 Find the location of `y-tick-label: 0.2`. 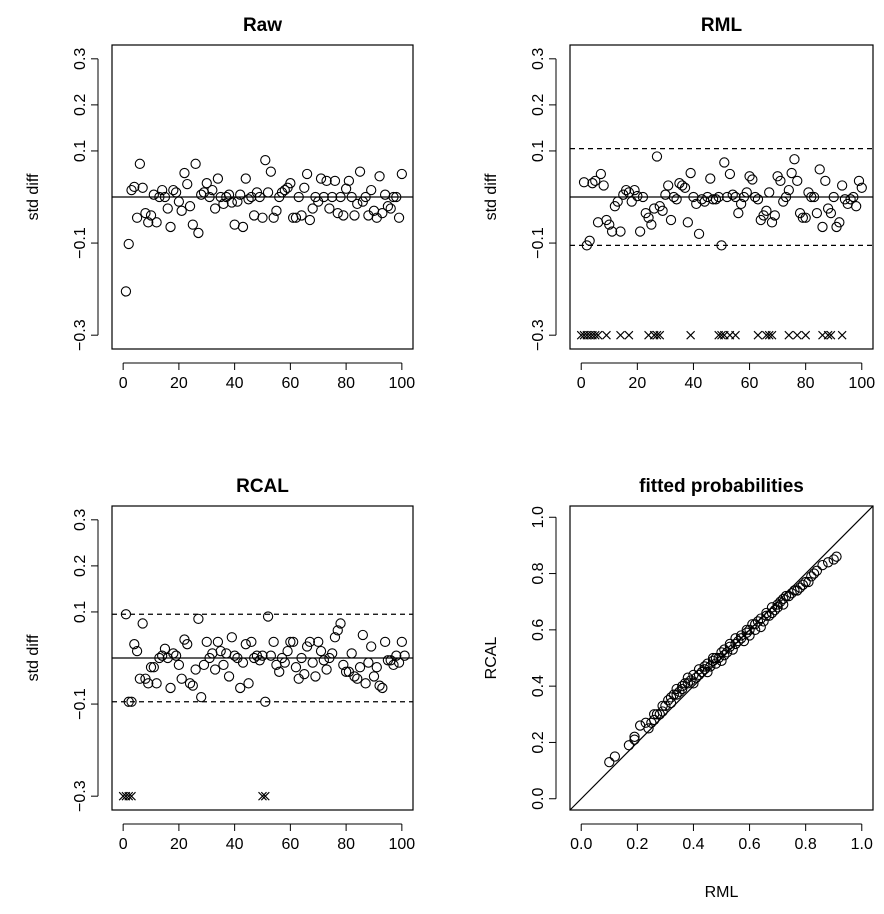

y-tick-label: 0.2 is located at coordinates (80, 105).